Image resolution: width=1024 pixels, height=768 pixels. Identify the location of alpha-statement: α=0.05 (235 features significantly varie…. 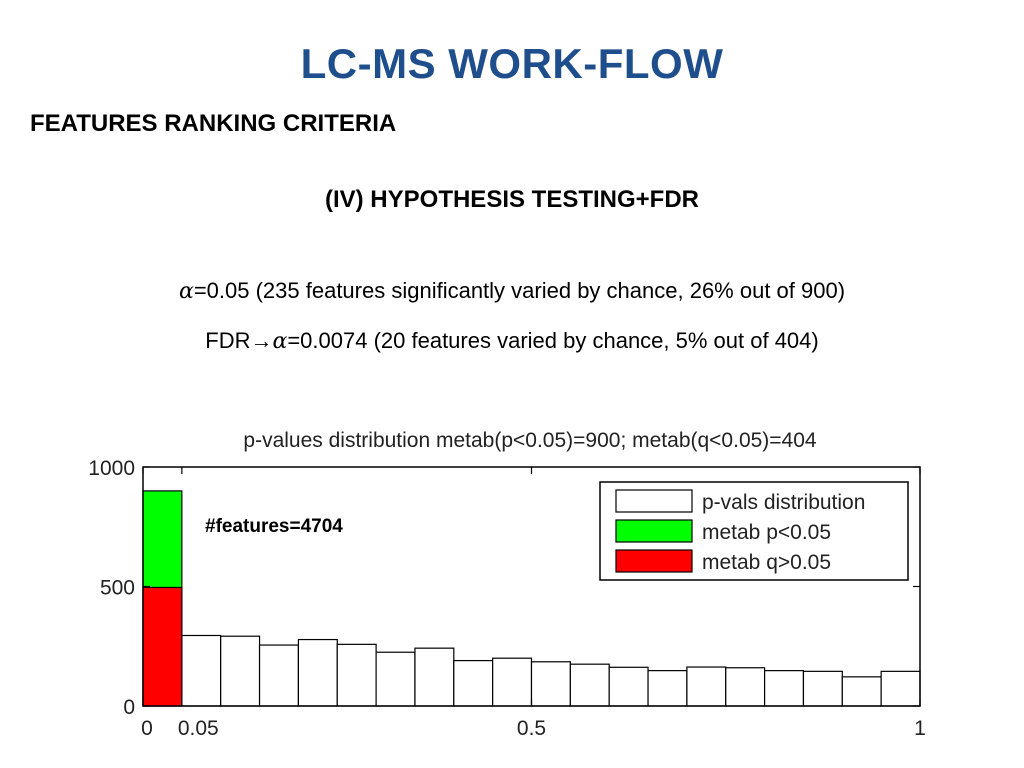
(512, 291).